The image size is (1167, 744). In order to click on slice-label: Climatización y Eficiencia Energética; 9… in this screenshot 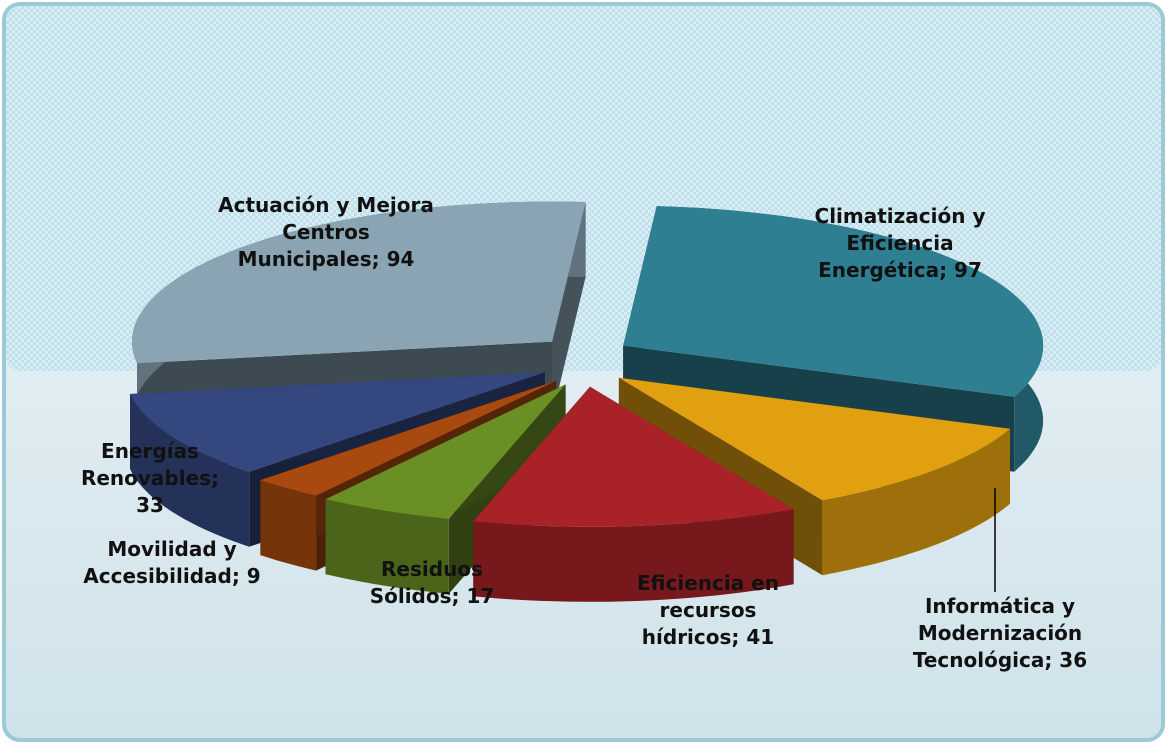, I will do `click(900, 243)`.